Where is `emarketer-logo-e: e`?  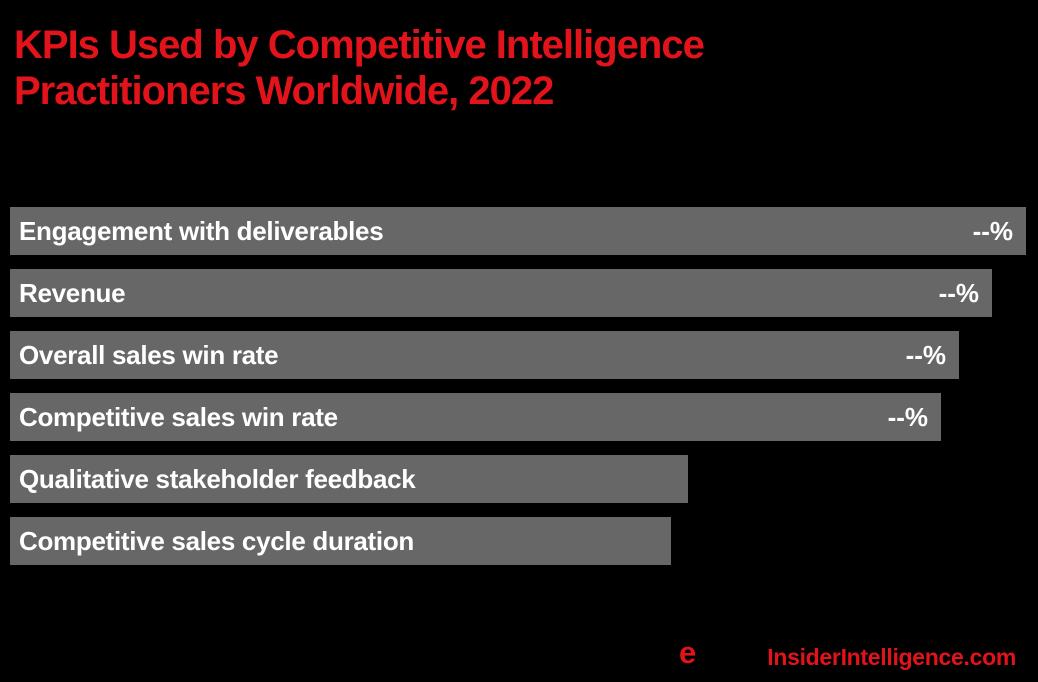 emarketer-logo-e: e is located at coordinates (688, 652).